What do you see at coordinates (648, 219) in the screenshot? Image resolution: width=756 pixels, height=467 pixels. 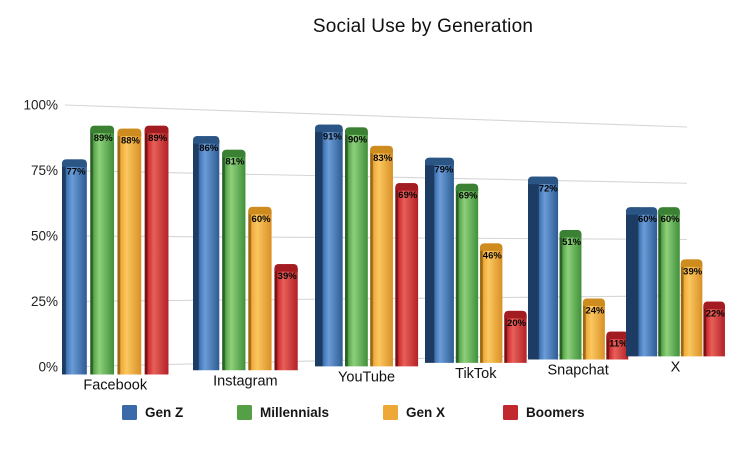 I see `bar-value-gen-z-x: 60%` at bounding box center [648, 219].